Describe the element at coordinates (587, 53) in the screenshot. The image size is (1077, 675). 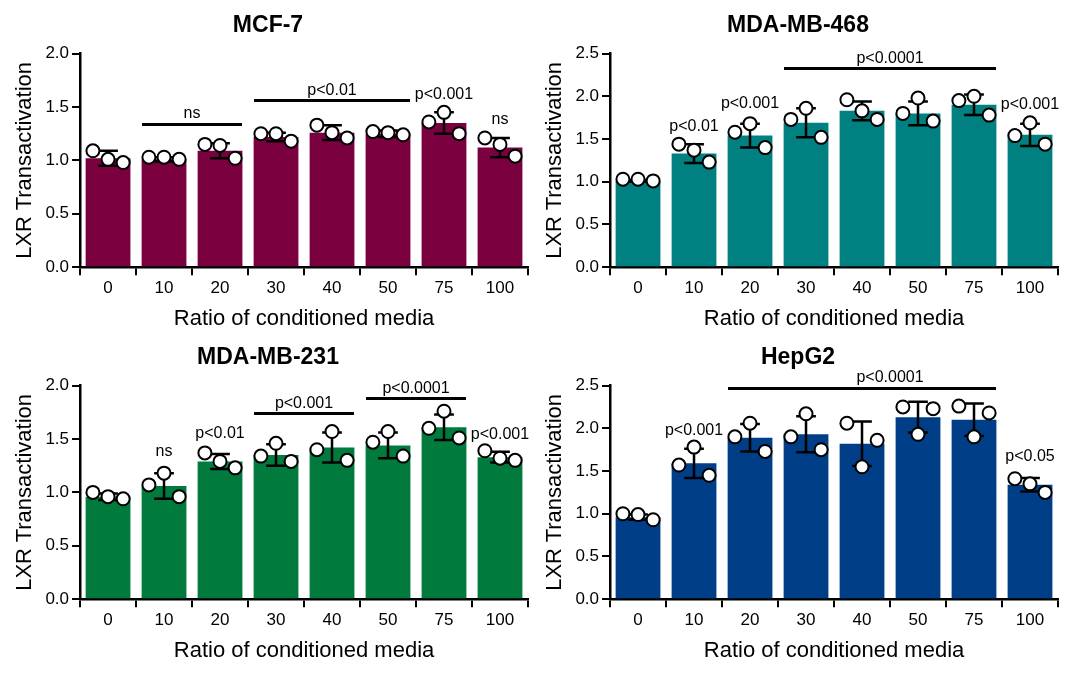
I see `y-tick-label: 2.5` at that location.